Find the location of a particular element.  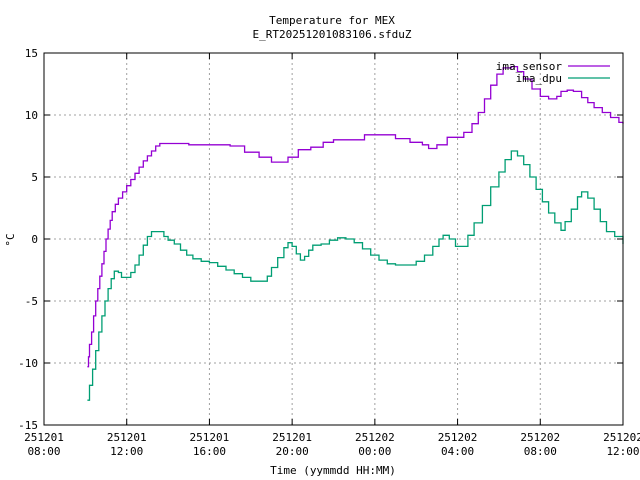

x-tick-time-label: 04:00 is located at coordinates (457, 451).